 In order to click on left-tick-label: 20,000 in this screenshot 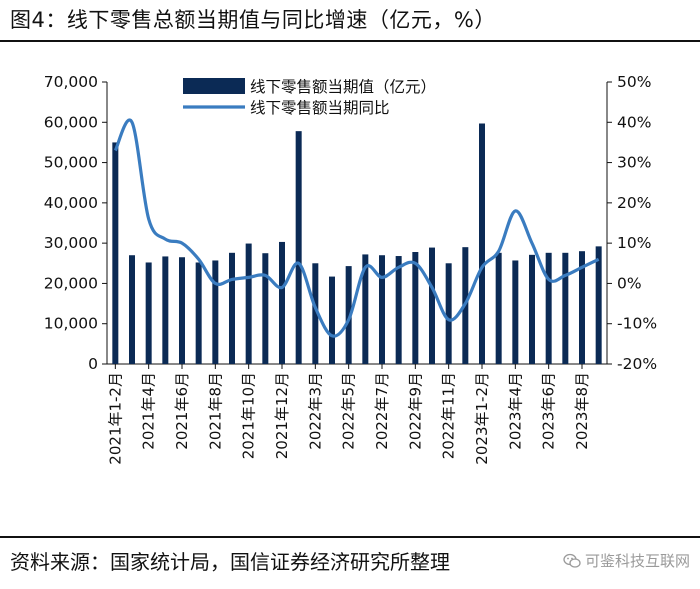, I will do `click(71, 283)`.